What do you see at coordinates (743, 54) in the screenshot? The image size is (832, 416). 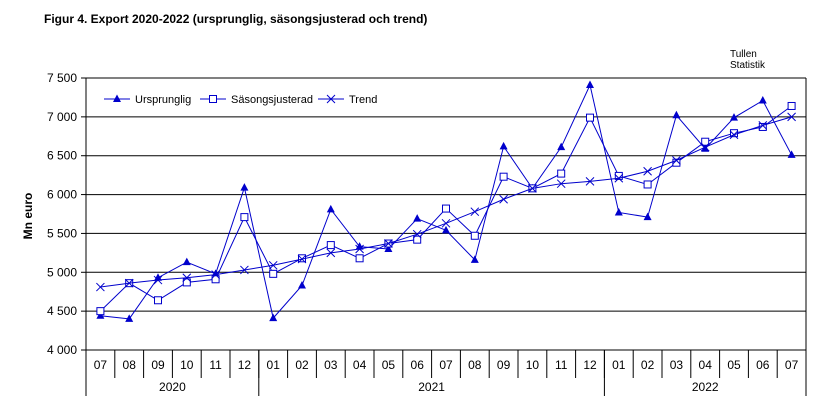 I see `source-line-1: Tullen` at bounding box center [743, 54].